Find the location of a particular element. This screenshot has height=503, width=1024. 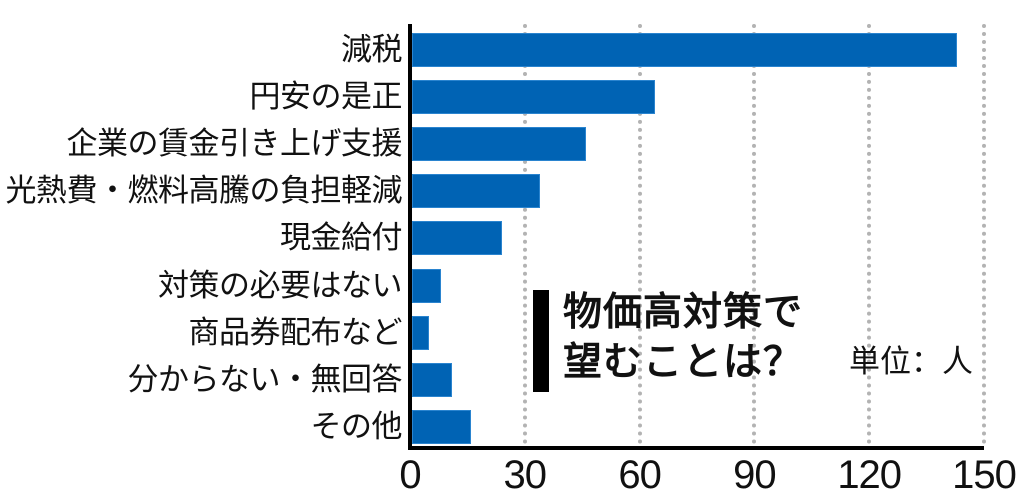

category-label: 分からない・無回答 is located at coordinates (265, 379).